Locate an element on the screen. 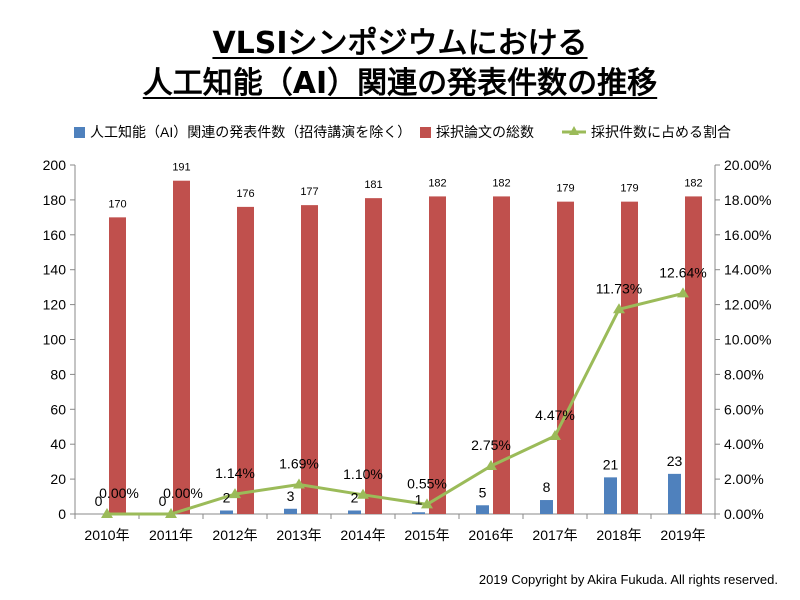  x-tick-label: 2018年 is located at coordinates (618, 535).